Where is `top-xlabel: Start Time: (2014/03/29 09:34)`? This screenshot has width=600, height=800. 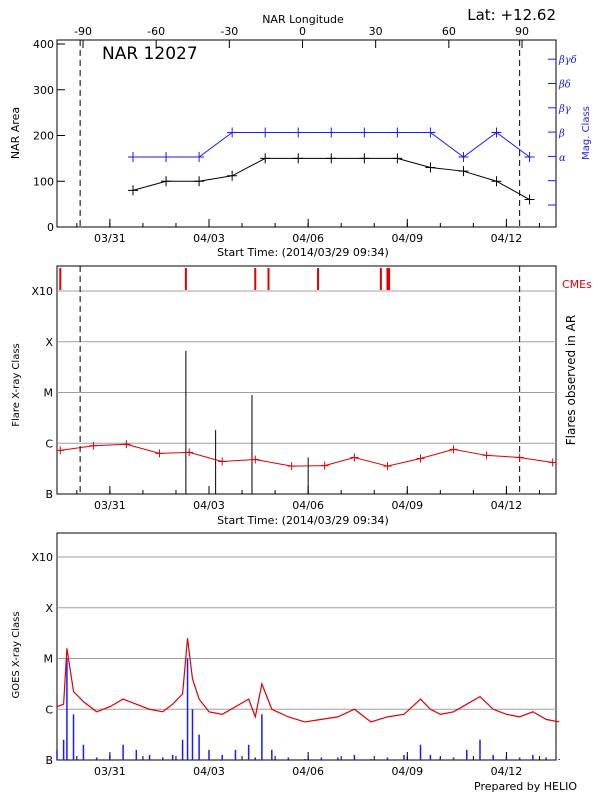 top-xlabel: Start Time: (2014/03/29 09:34) is located at coordinates (303, 252).